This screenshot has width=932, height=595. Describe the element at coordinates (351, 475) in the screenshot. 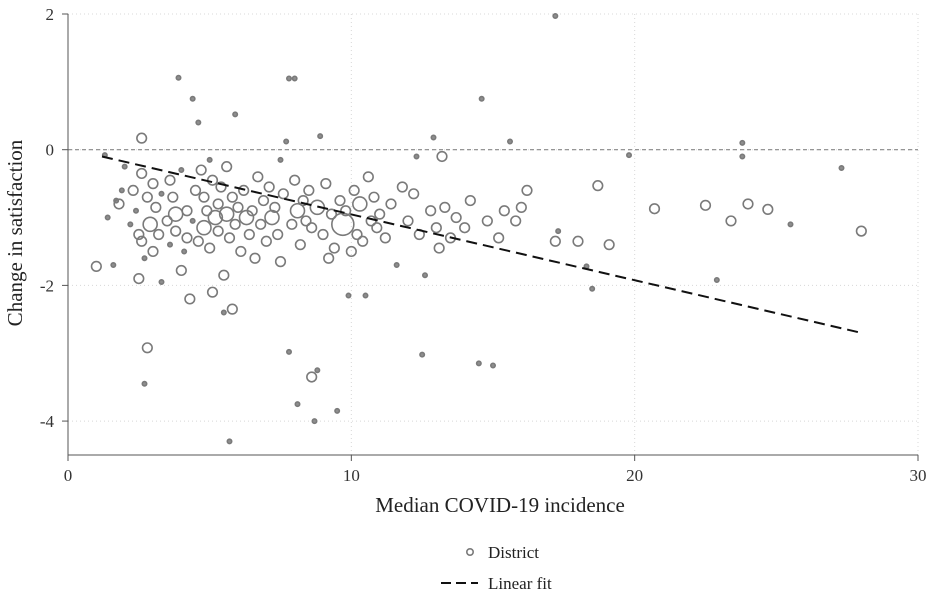

I see `x-tick-label: 10` at that location.